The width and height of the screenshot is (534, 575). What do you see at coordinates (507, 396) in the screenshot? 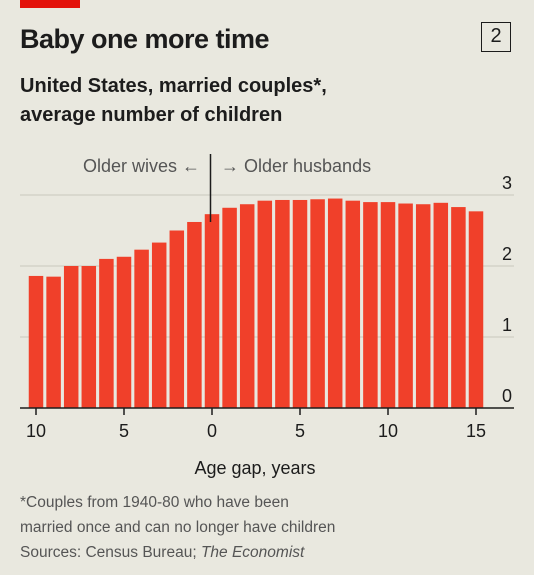
I see `y-tick-label: 0` at bounding box center [507, 396].